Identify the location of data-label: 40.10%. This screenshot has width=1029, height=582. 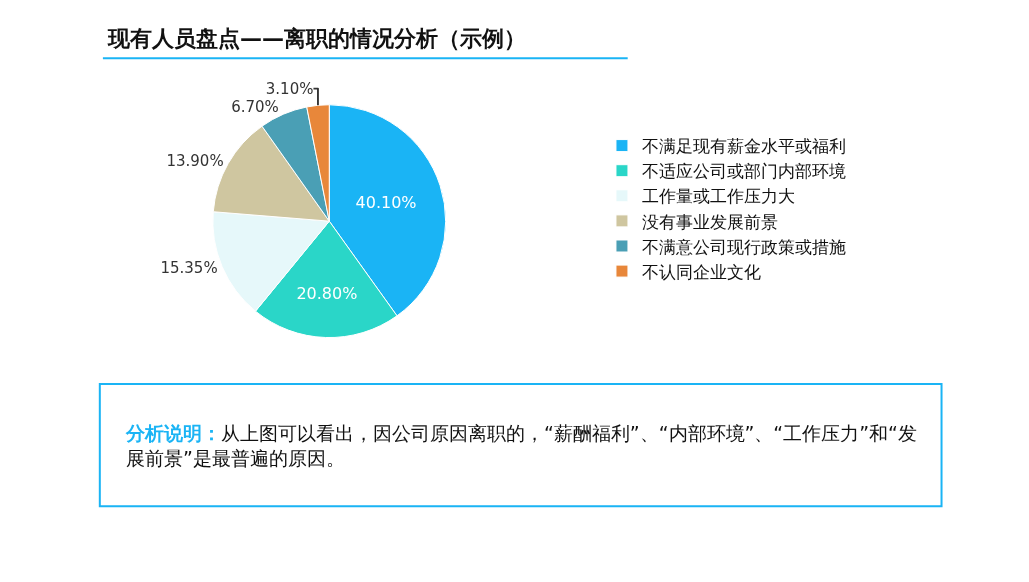
(386, 203).